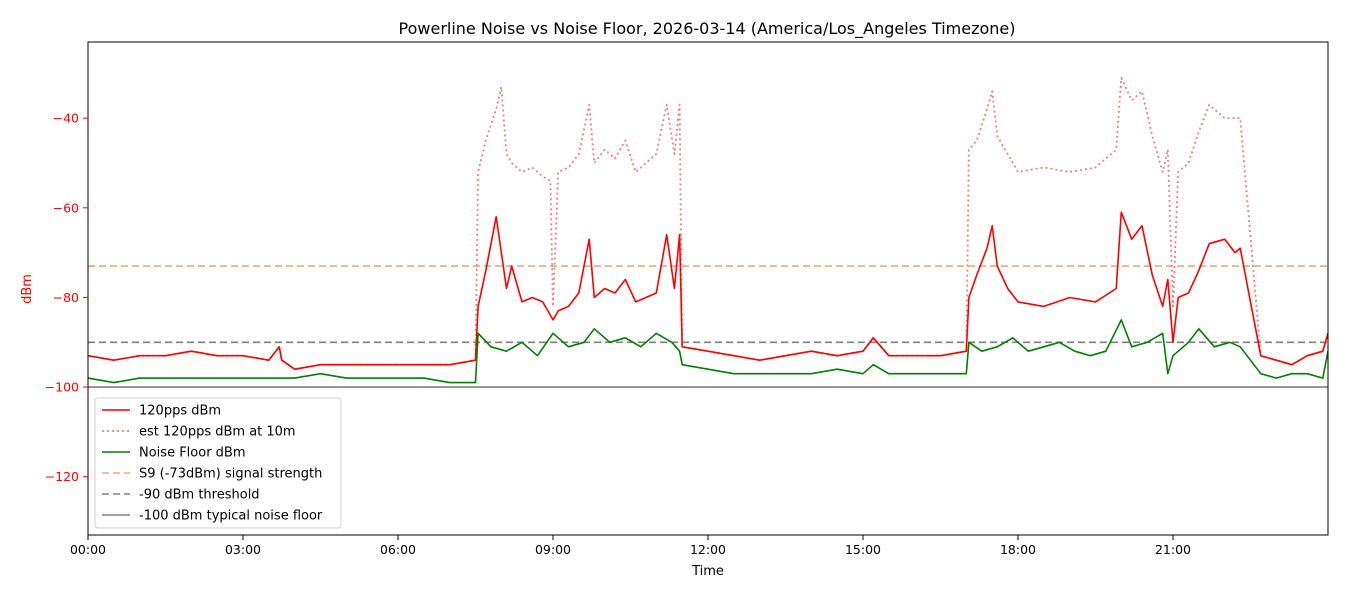  What do you see at coordinates (1018, 549) in the screenshot?
I see `x-tick-label-6: 18:00` at bounding box center [1018, 549].